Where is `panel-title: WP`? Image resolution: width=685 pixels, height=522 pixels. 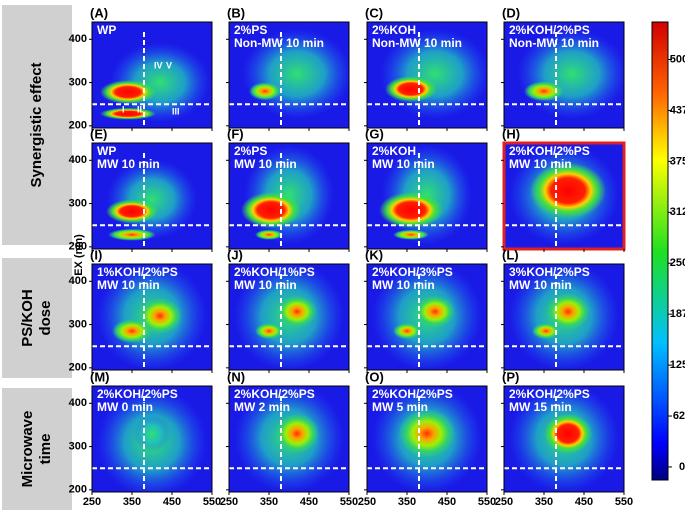
panel-title: WP is located at coordinates (106, 151).